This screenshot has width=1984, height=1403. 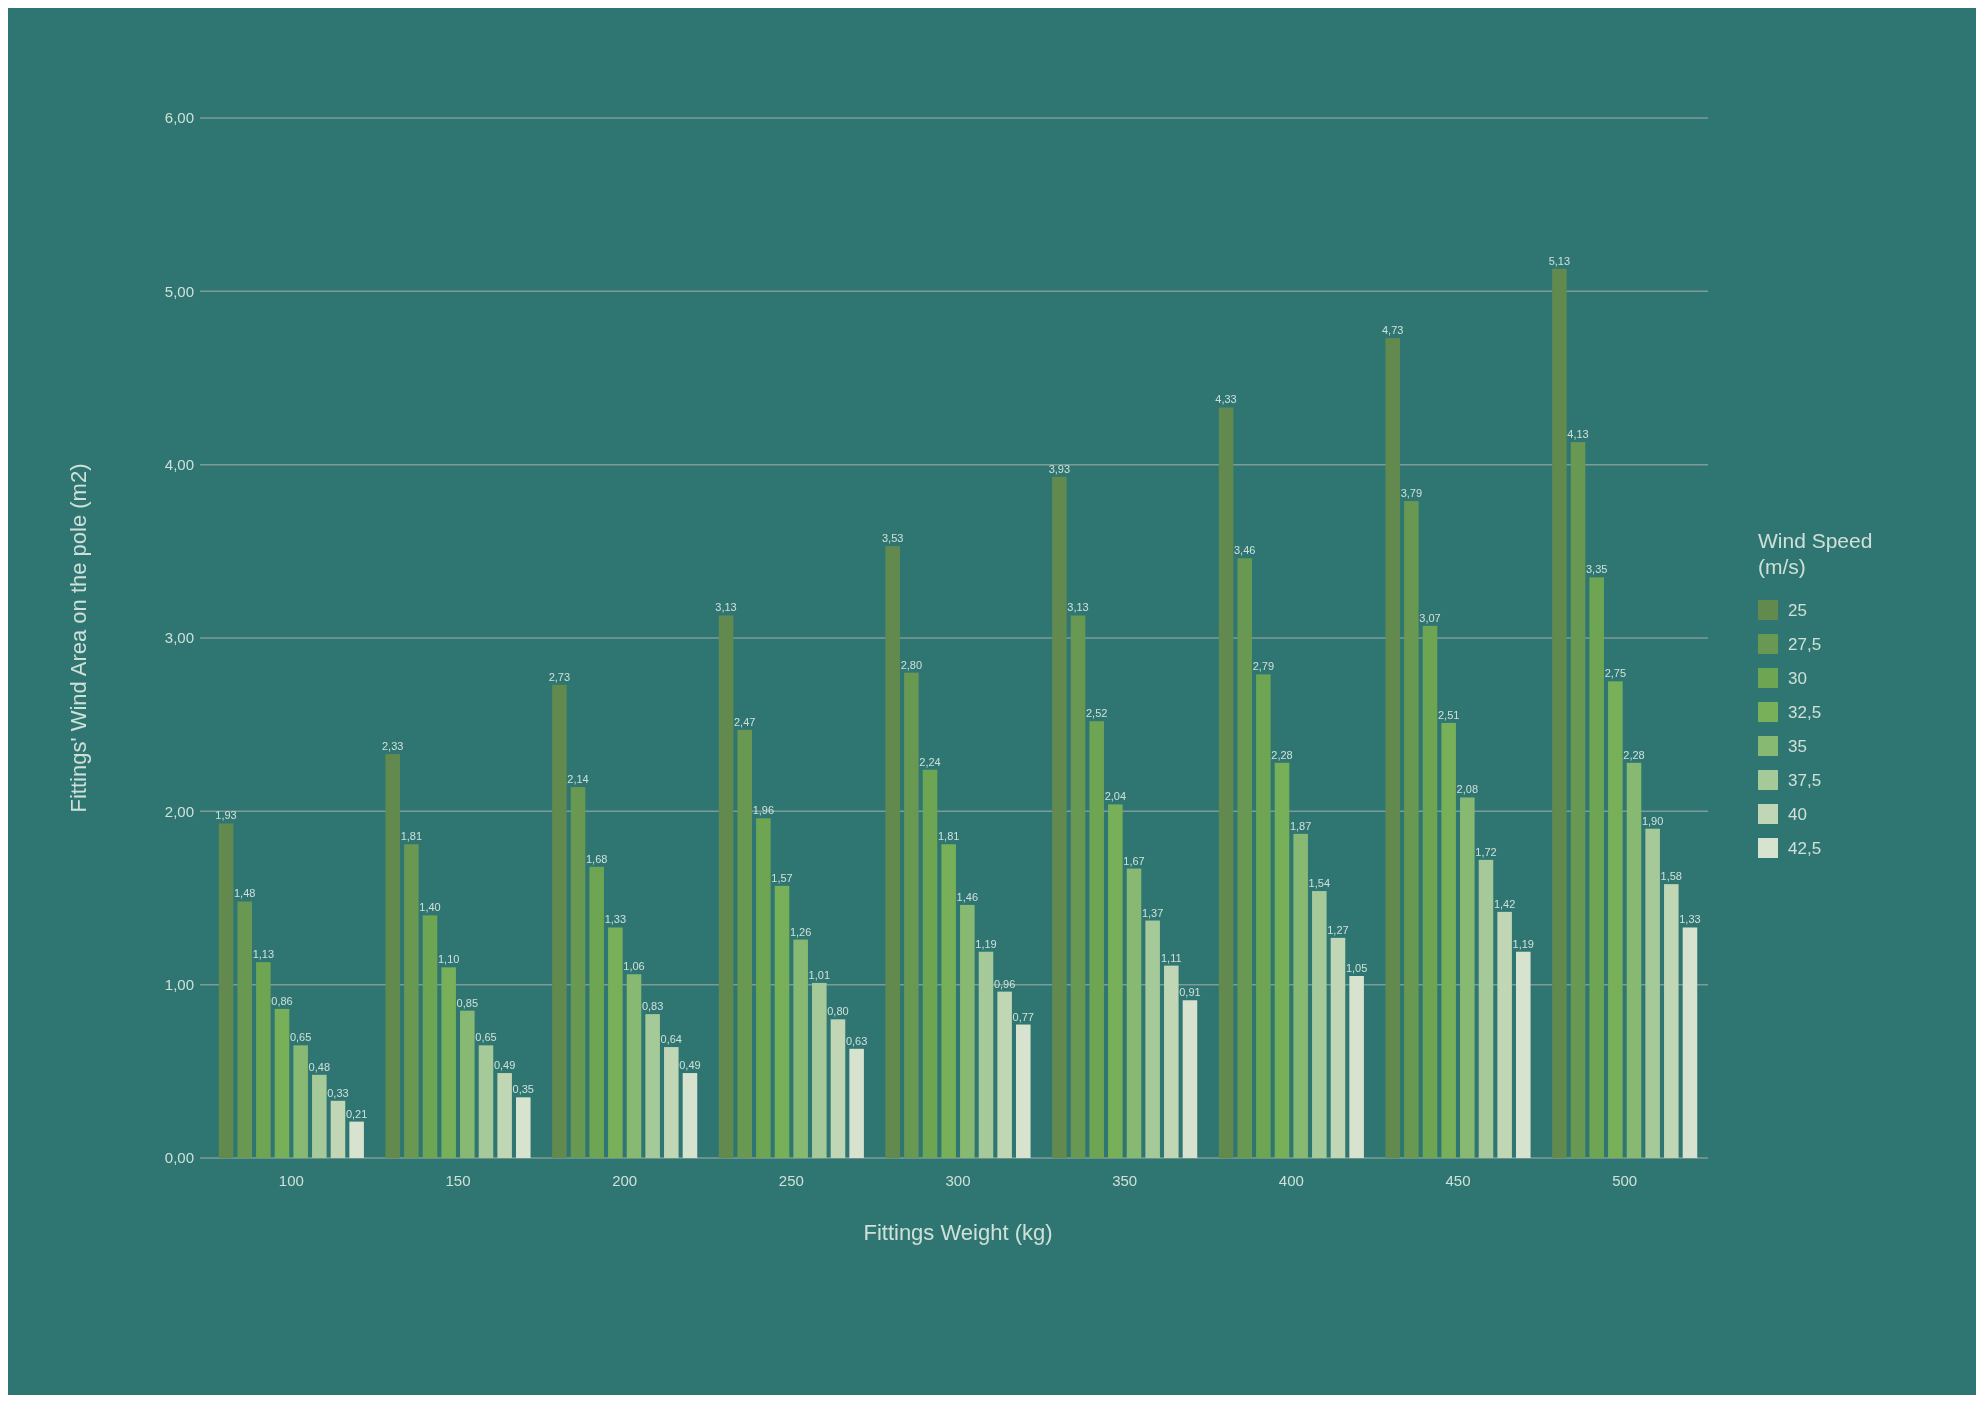 What do you see at coordinates (791, 1180) in the screenshot?
I see `x-tick-label: 250` at bounding box center [791, 1180].